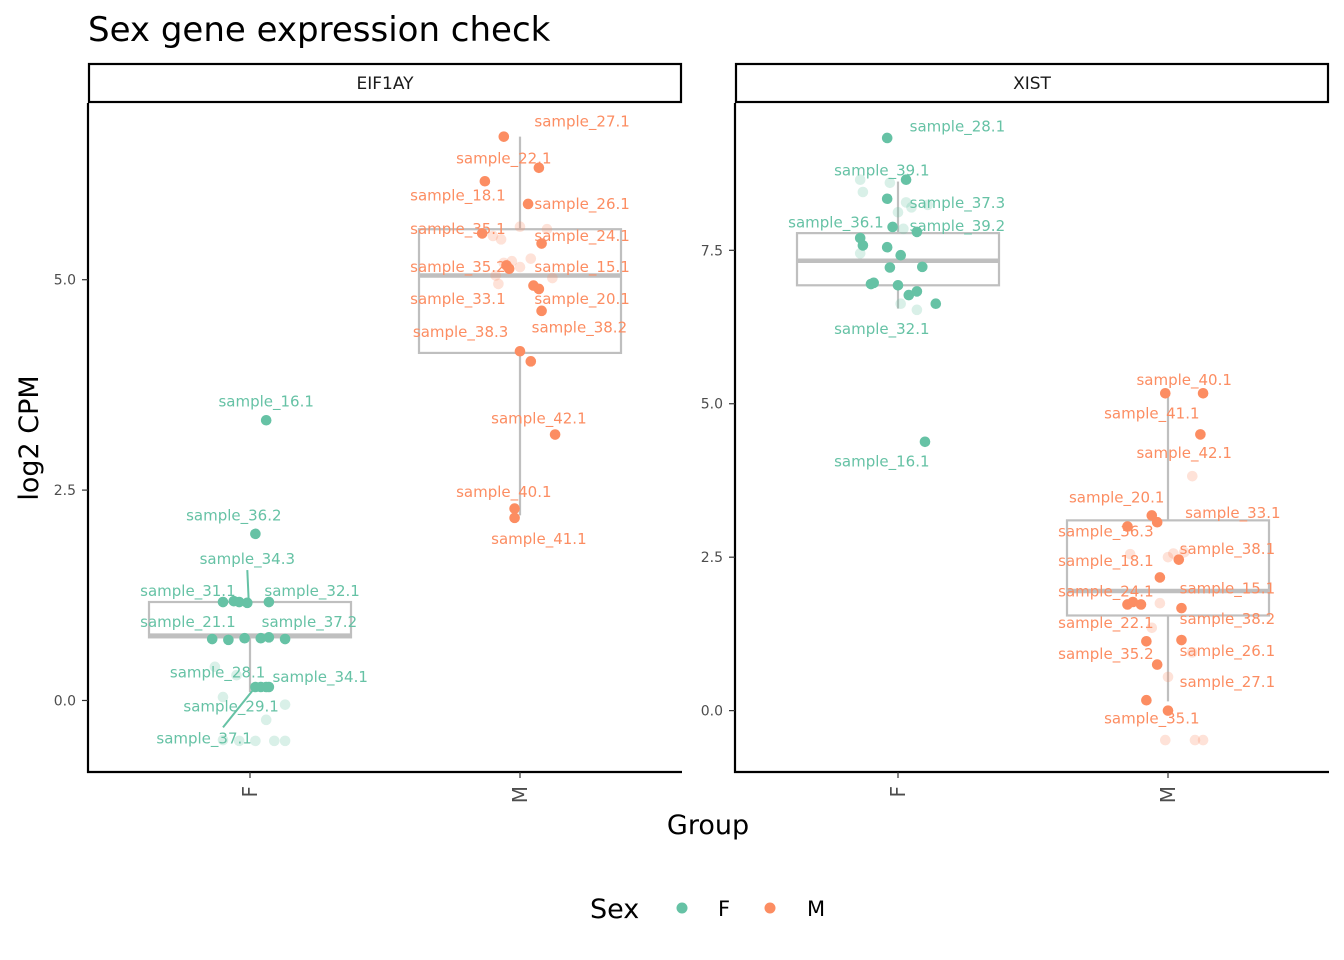 The height and width of the screenshot is (960, 1344). I want to click on y-axis-title: log2 CPM, so click(29, 437).